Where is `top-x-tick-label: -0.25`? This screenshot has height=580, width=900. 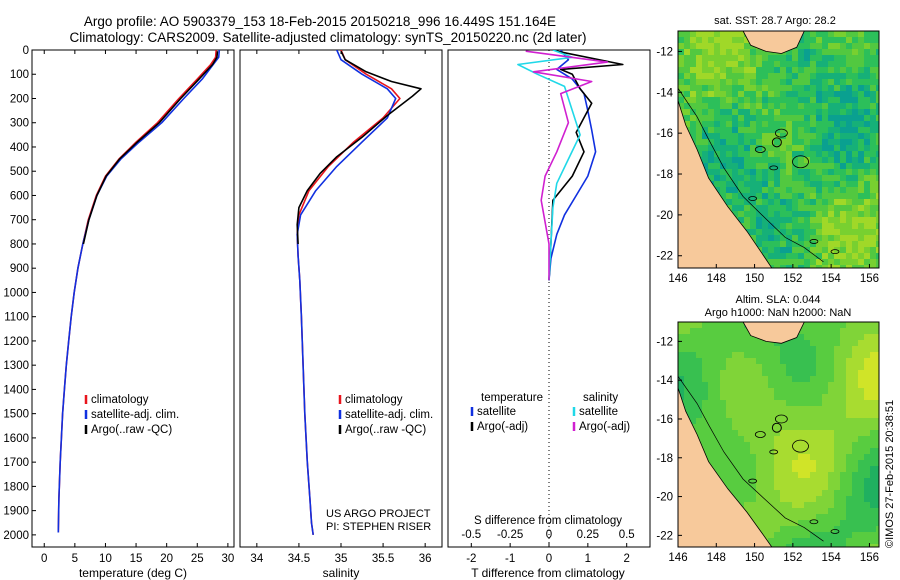
top-x-tick-label: -0.25 is located at coordinates (510, 535).